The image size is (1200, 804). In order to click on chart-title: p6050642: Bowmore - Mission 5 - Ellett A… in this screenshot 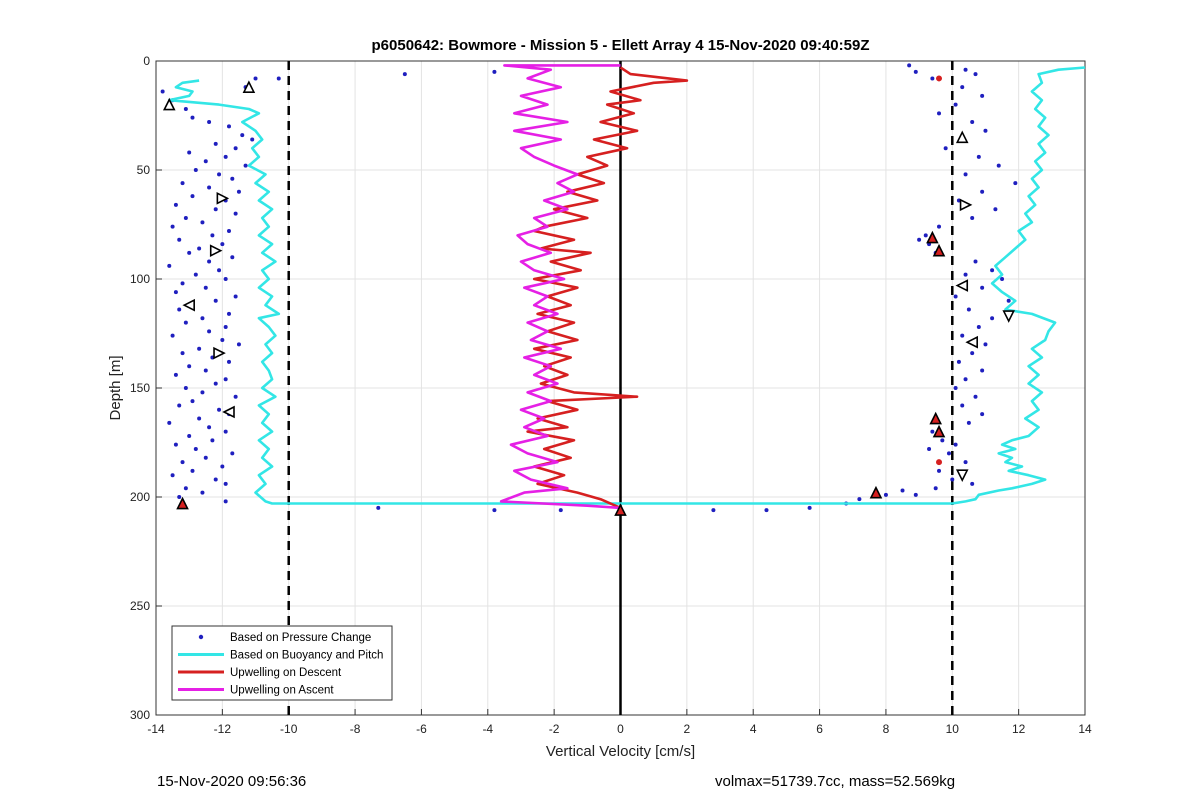, I will do `click(621, 45)`.